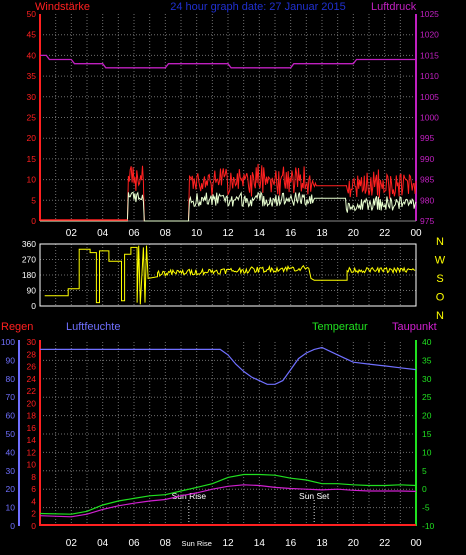 The height and width of the screenshot is (555, 466). Describe the element at coordinates (33, 306) in the screenshot. I see `direction-tick: 0` at that location.